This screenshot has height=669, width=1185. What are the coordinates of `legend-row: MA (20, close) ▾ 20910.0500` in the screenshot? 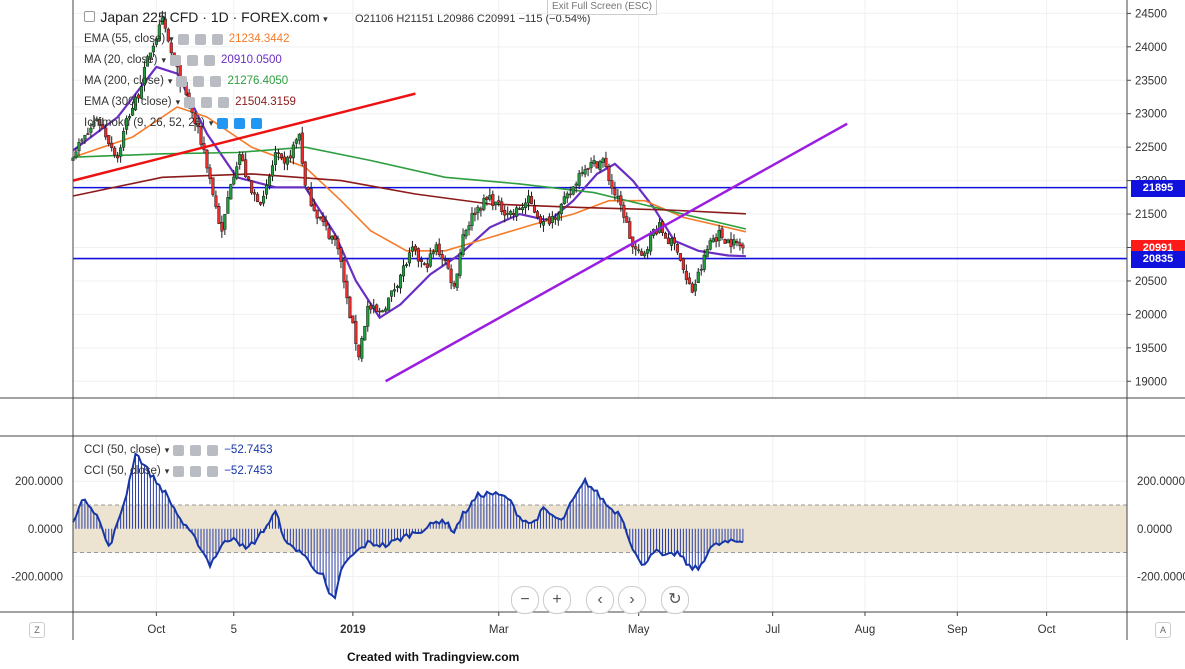 It's located at (183, 60).